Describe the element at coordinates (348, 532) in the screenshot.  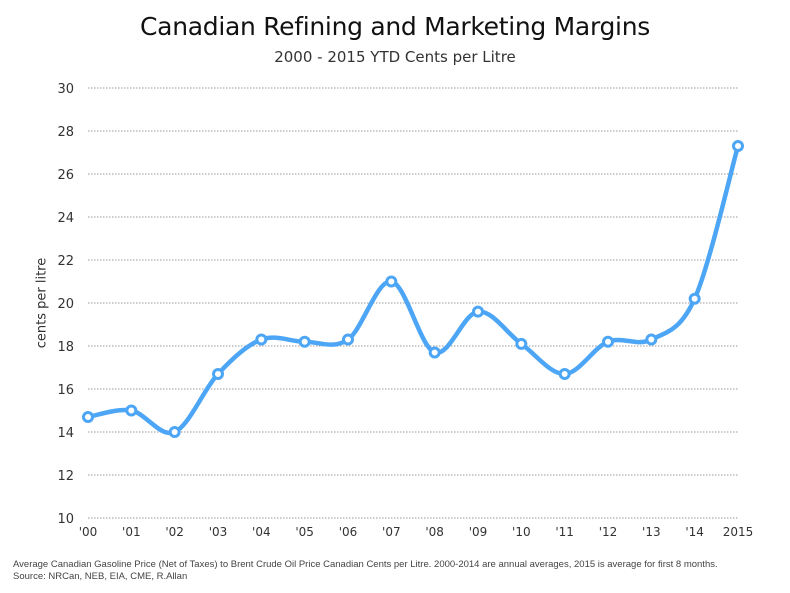
I see `x-tick-label: '06` at that location.